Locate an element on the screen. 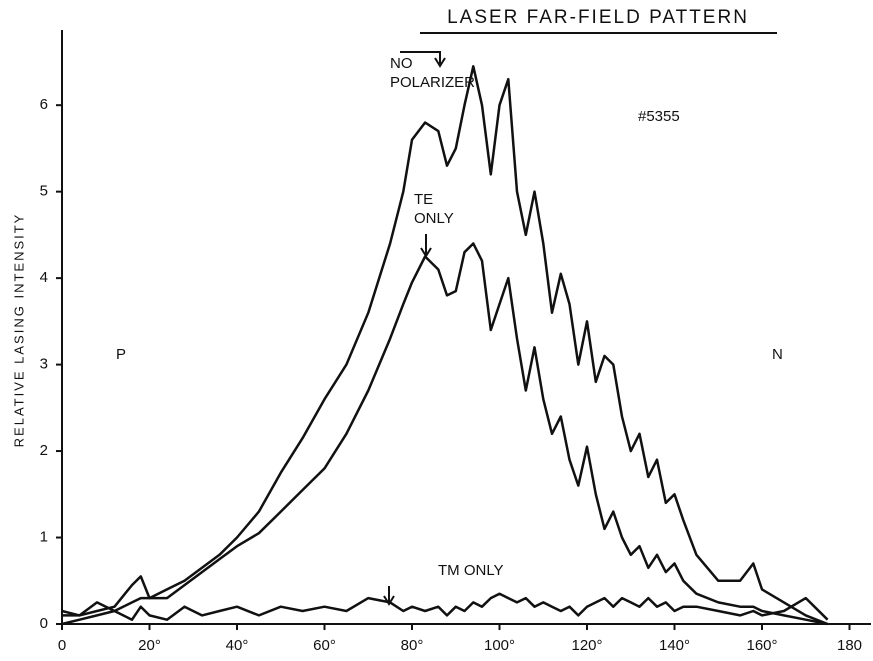  y-tick-label: 1 is located at coordinates (44, 536).